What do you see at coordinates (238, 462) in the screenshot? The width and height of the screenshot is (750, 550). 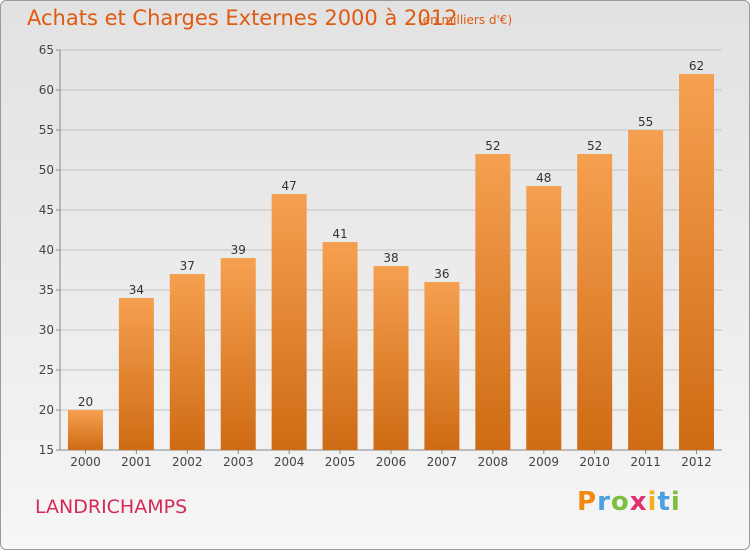 I see `x-tick-label-2003: 2003` at bounding box center [238, 462].